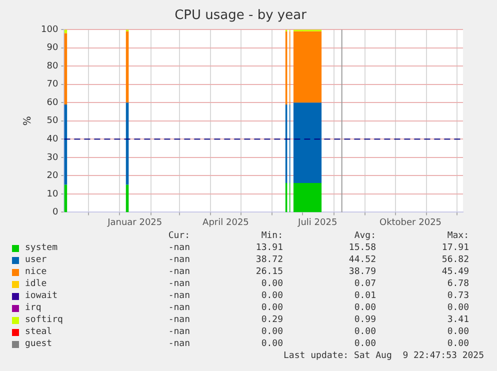  What do you see at coordinates (36, 272) in the screenshot?
I see `legend-label: nice` at bounding box center [36, 272].